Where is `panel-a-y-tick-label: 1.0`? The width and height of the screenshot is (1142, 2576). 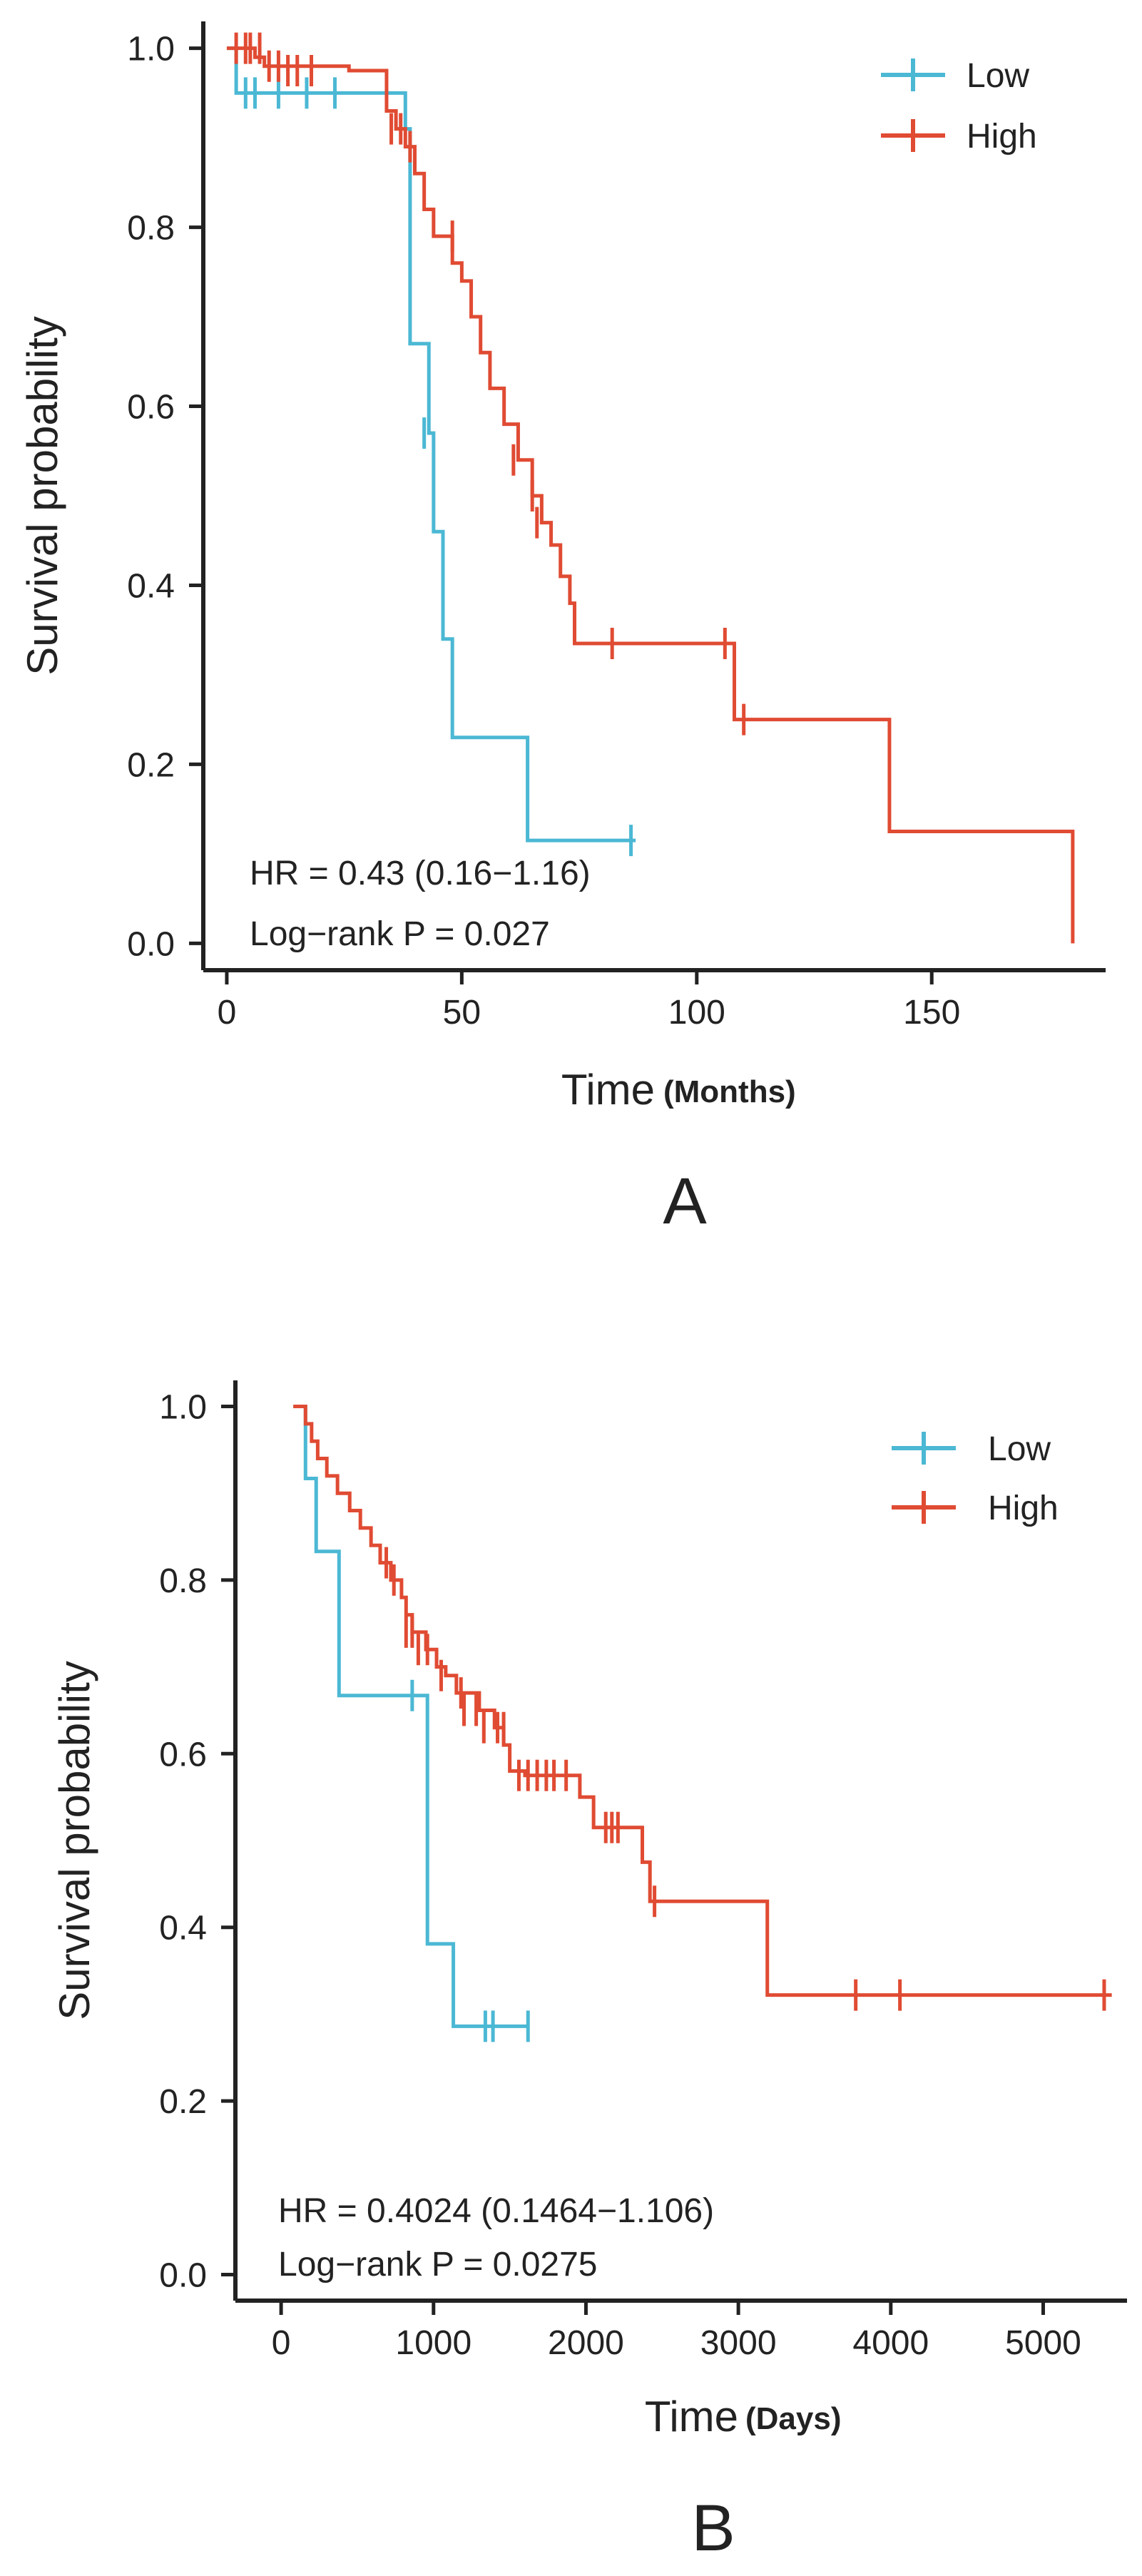 panel-a-y-tick-label: 1.0 is located at coordinates (151, 49).